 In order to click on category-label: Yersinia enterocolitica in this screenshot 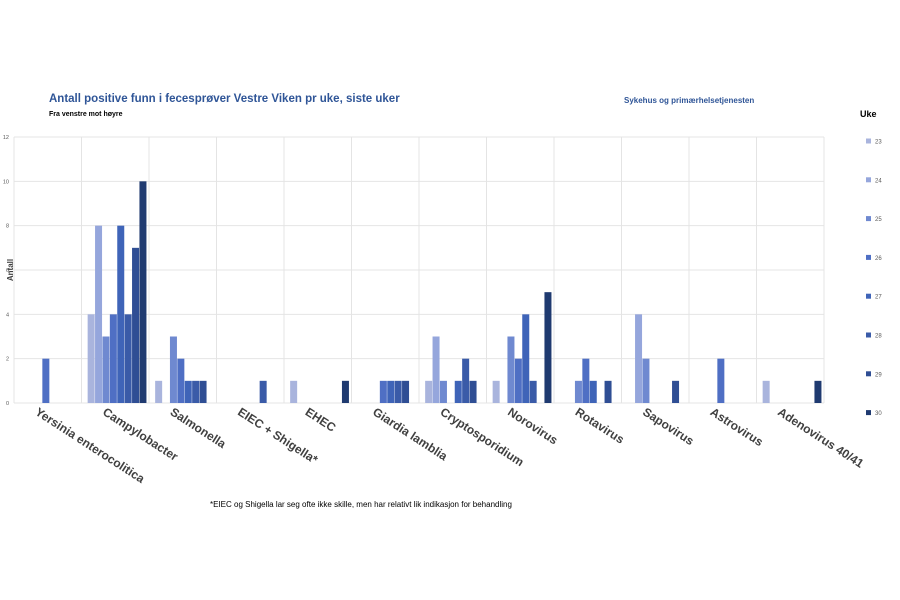, I will do `click(90, 445)`.